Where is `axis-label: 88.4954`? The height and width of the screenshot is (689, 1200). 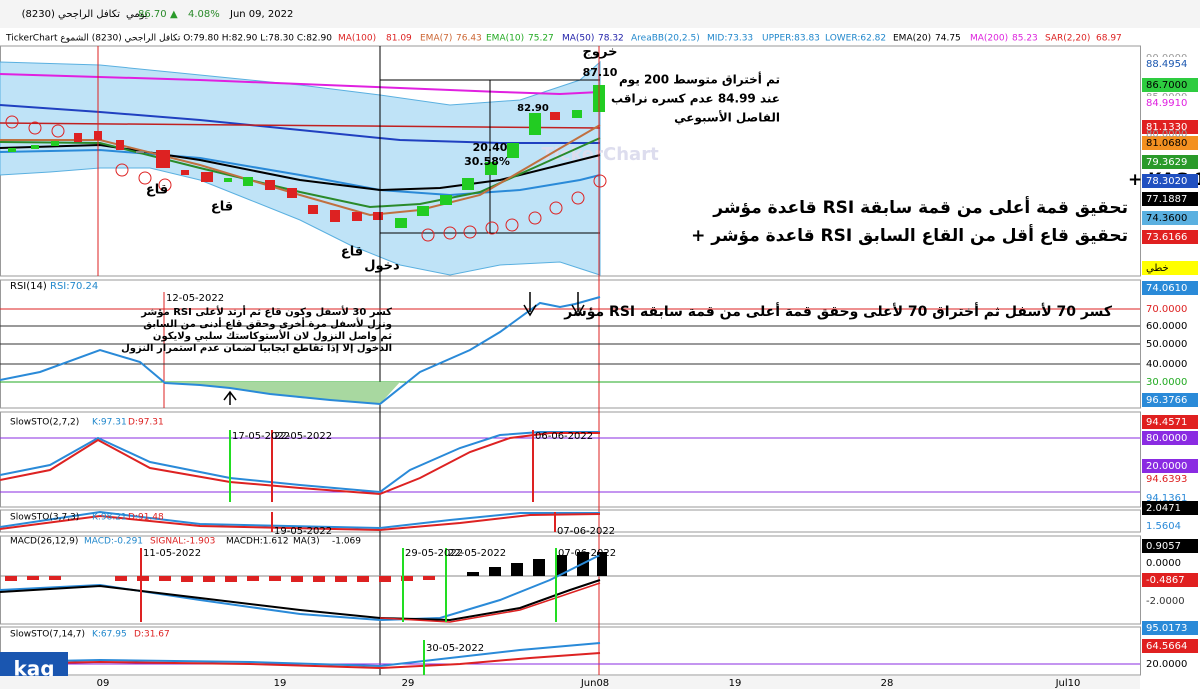
axis-label: 88.4954 is located at coordinates (1166, 64).